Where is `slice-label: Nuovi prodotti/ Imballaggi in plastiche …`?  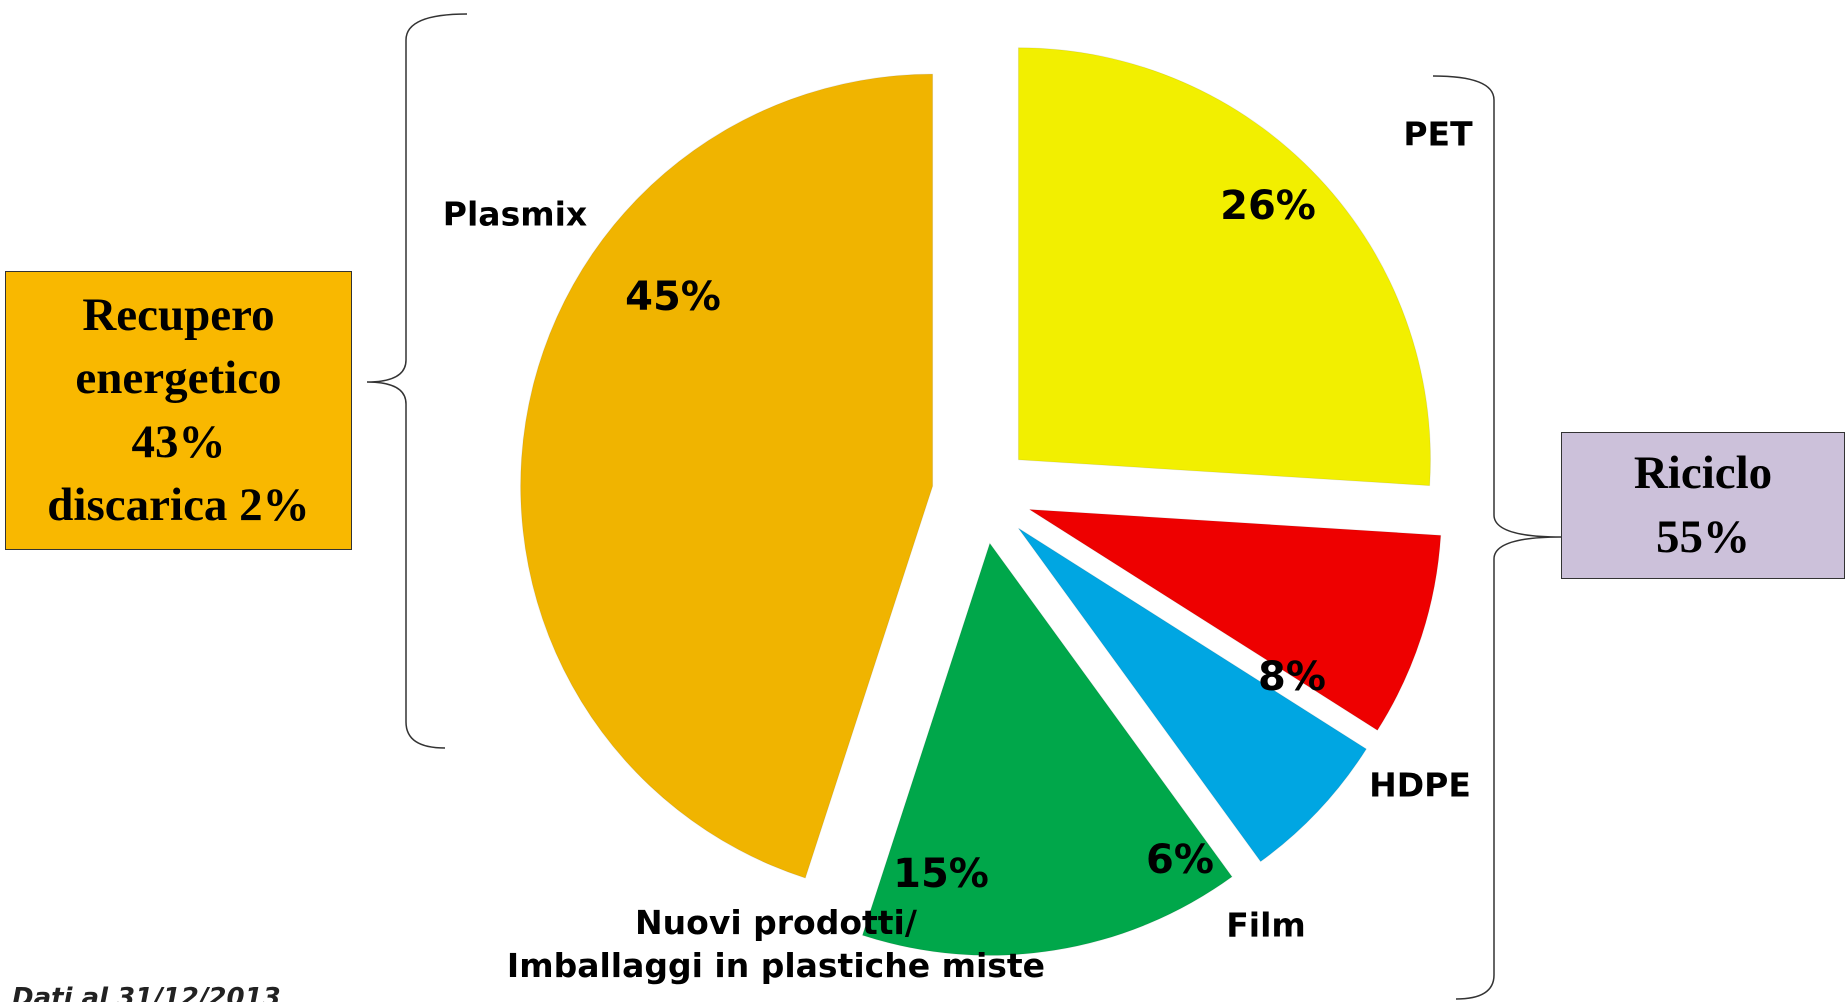 slice-label: Nuovi prodotti/ Imballaggi in plastiche … is located at coordinates (776, 944).